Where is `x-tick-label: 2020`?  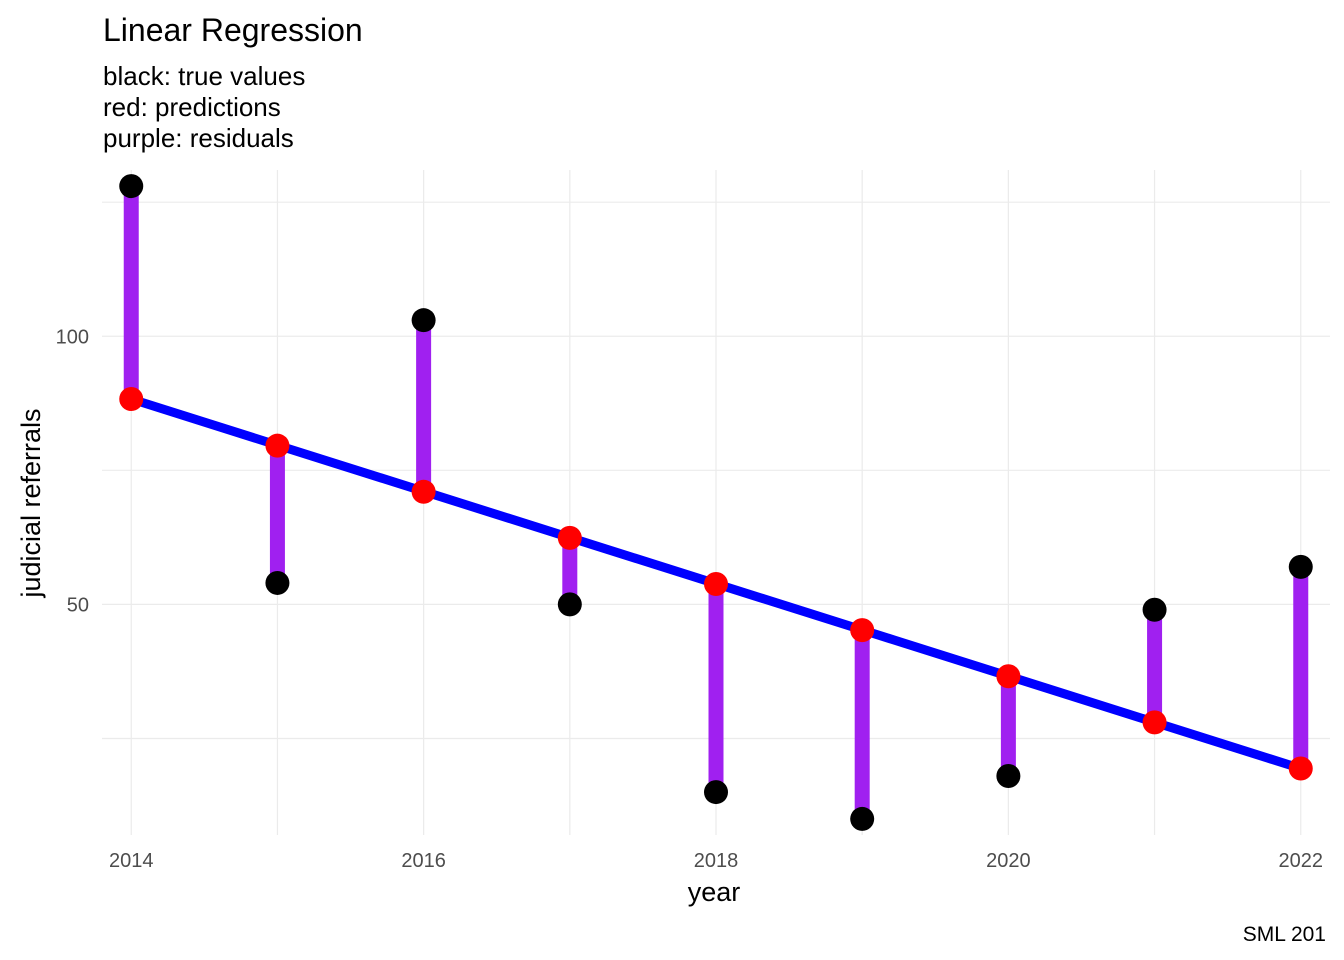
x-tick-label: 2020 is located at coordinates (1008, 861).